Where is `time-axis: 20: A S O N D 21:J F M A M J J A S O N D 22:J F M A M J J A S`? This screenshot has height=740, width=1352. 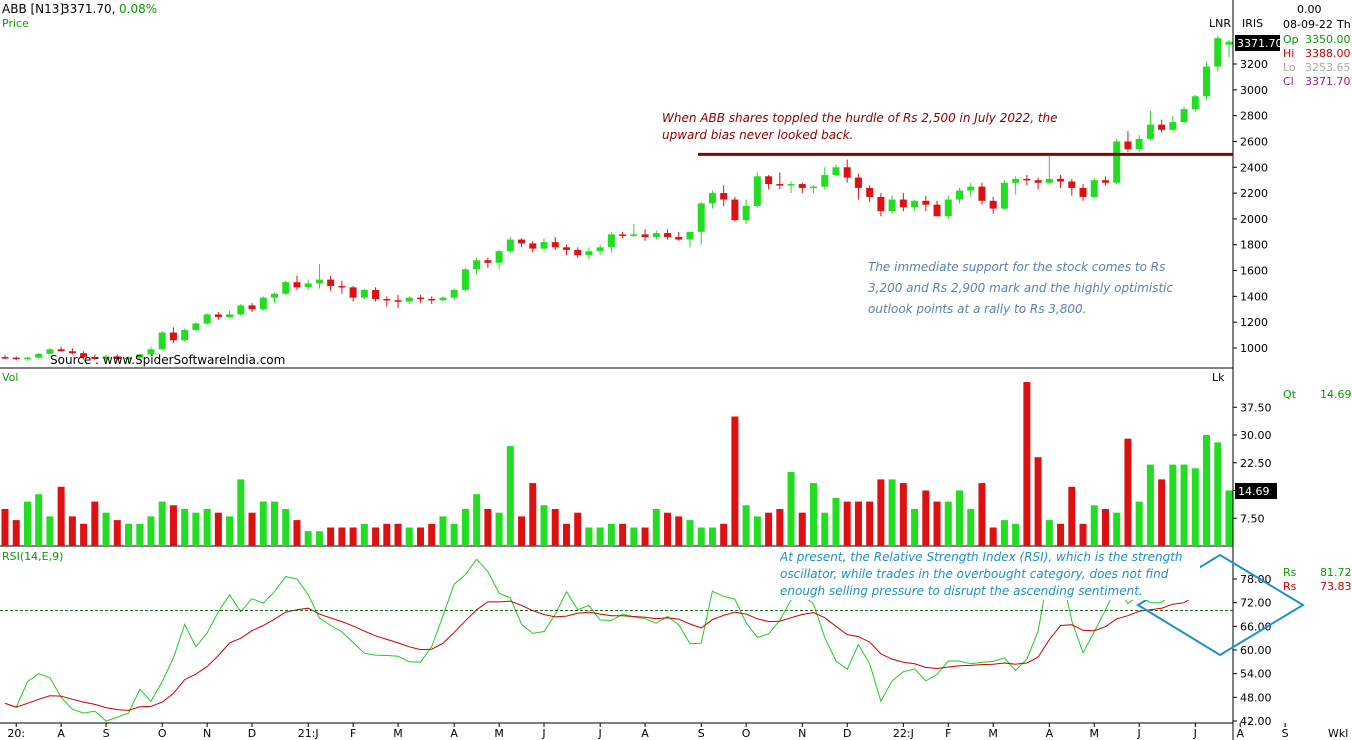 time-axis: 20: A S O N D 21:J F M A M J J A S O N D 22:J F M A M J J A S is located at coordinates (648, 731).